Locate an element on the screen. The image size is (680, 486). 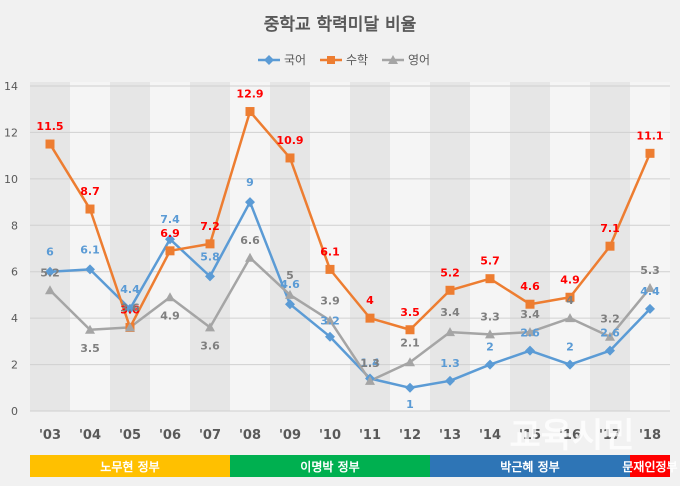
data-label: 6.6 is located at coordinates (250, 240).